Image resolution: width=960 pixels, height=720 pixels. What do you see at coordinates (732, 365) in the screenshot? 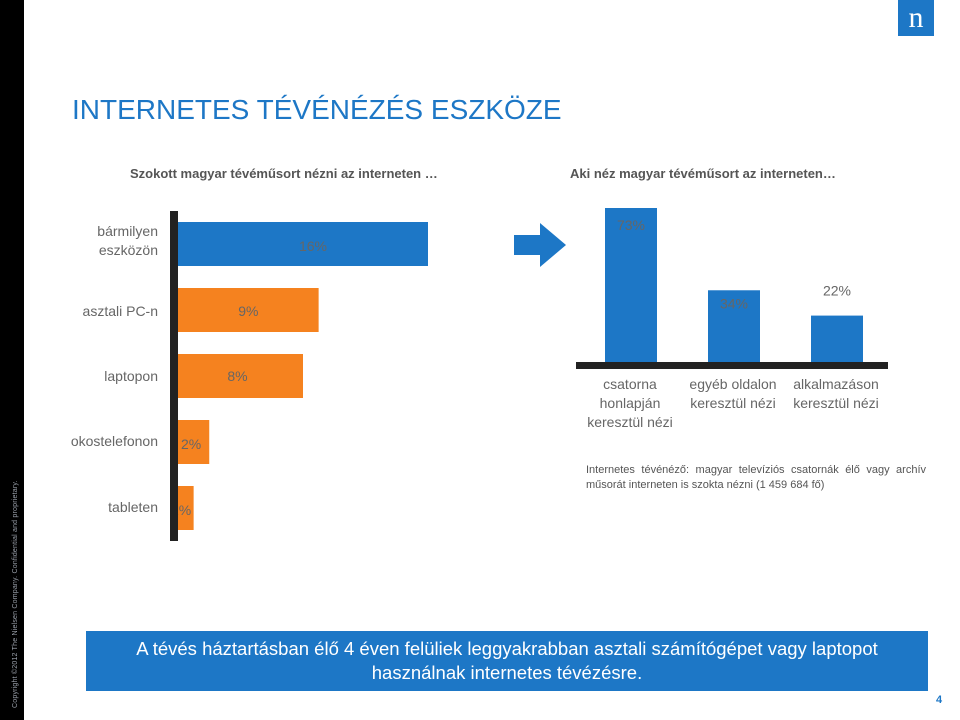
I see `channel-axis-line` at bounding box center [732, 365].